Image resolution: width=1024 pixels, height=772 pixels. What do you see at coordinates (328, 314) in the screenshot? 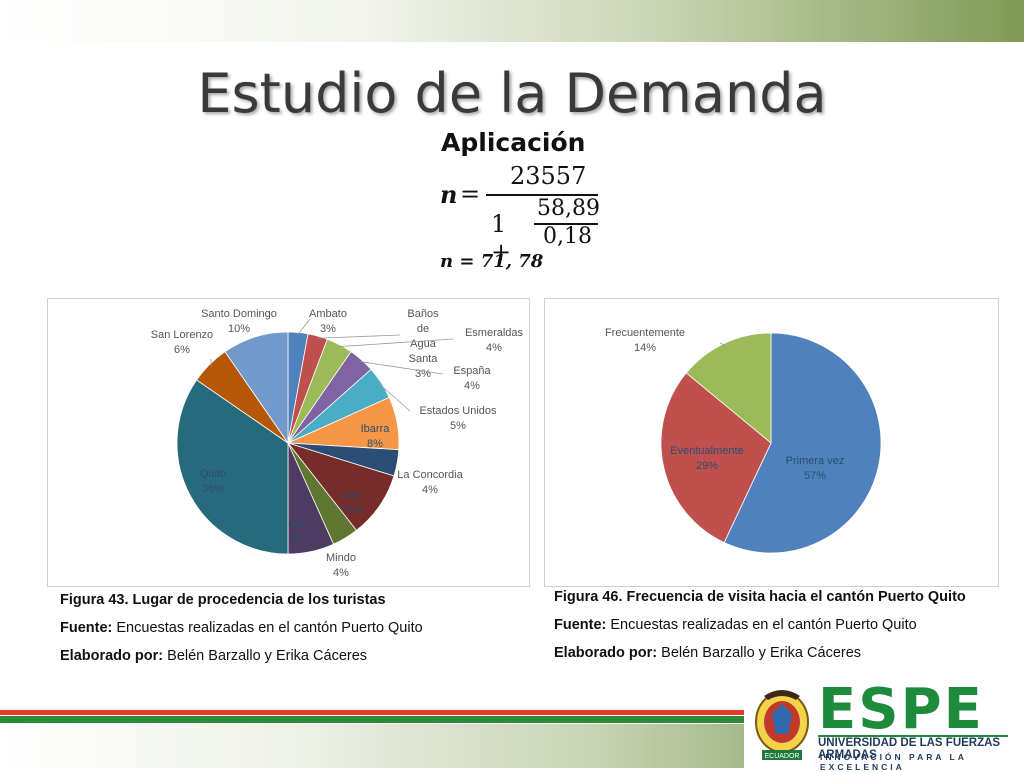
I see `origin-label-ambato-0: Ambato` at bounding box center [328, 314].